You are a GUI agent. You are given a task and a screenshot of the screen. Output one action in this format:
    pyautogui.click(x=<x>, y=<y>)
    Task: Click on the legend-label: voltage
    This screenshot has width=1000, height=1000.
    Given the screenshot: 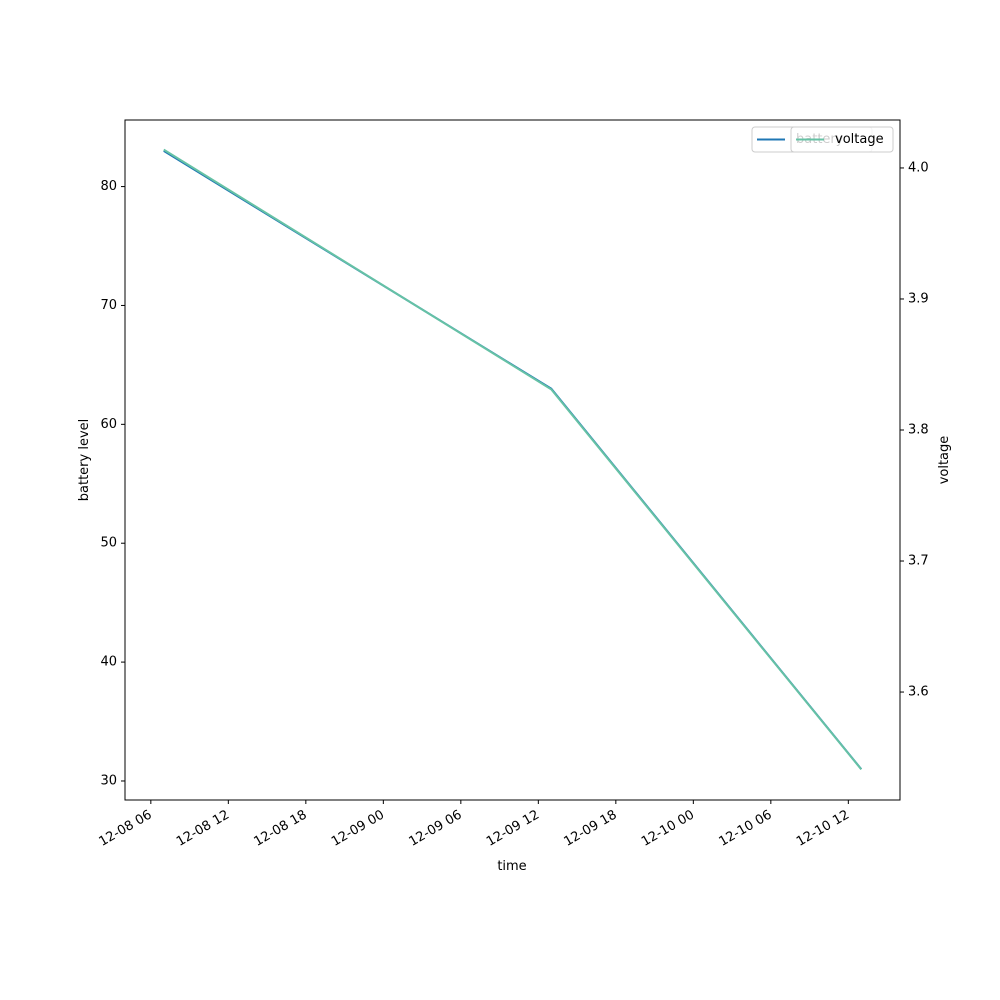 What is the action you would take?
    pyautogui.click(x=859, y=139)
    